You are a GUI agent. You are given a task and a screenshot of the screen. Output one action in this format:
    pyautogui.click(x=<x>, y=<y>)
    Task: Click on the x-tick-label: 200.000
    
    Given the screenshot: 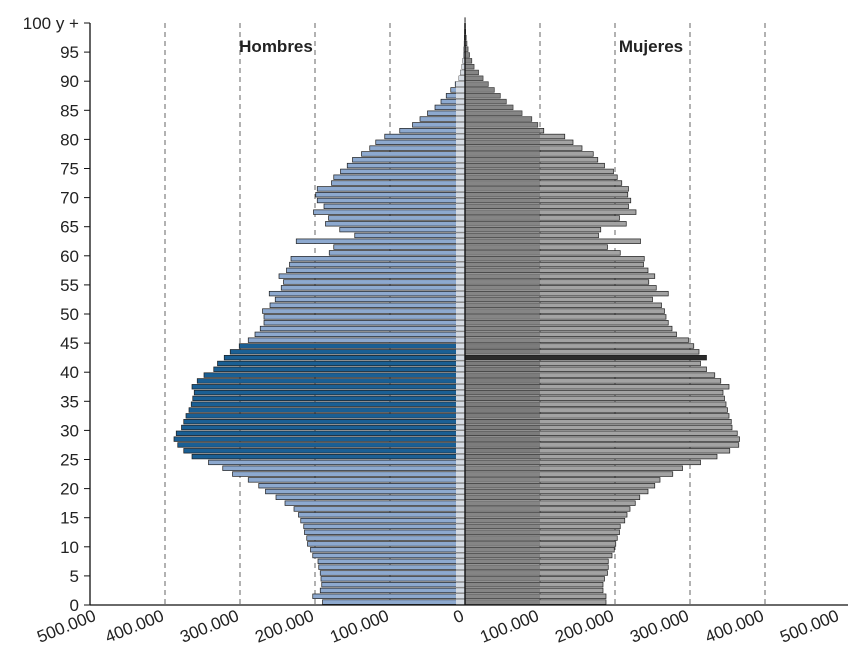 What is the action you would take?
    pyautogui.click(x=284, y=626)
    